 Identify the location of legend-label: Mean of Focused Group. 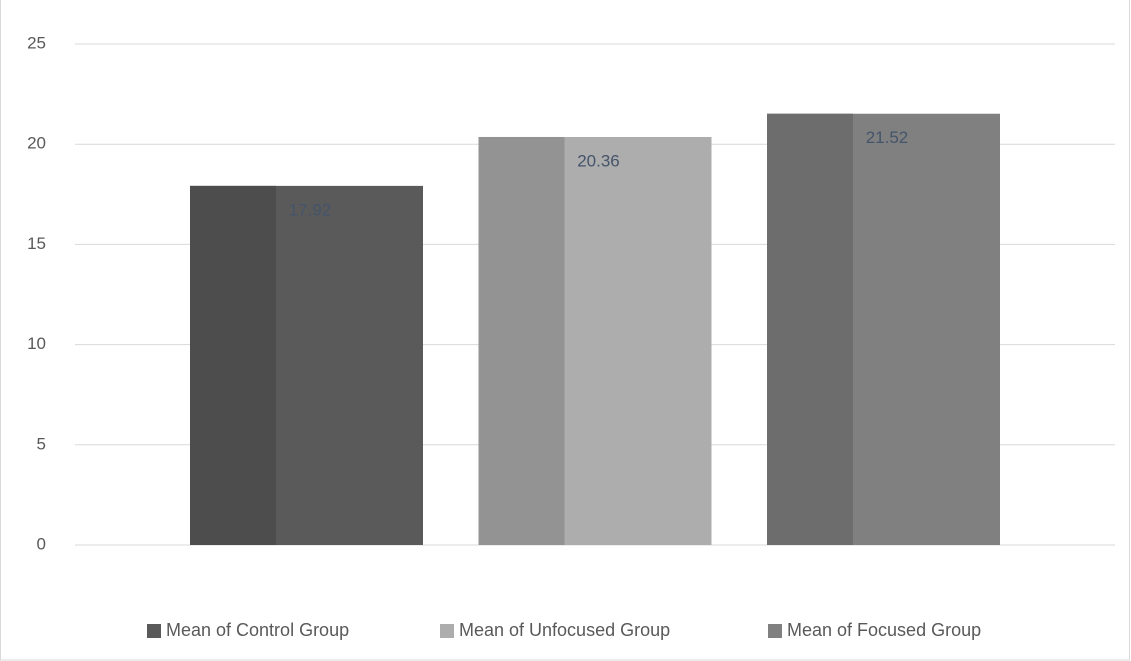
(884, 630).